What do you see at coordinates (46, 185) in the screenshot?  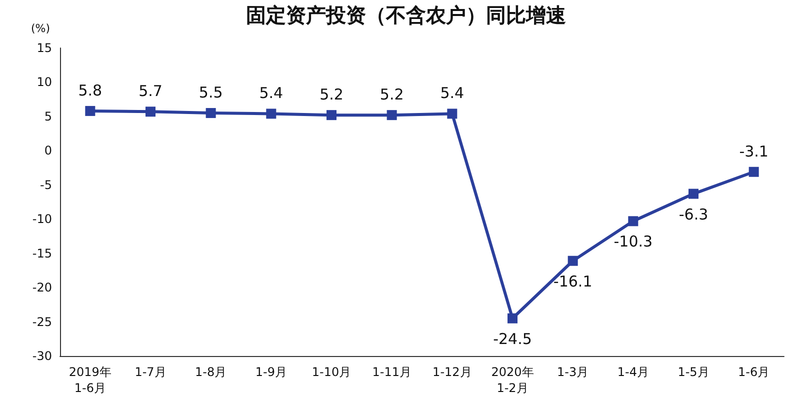 I see `y-tick-label: -5` at bounding box center [46, 185].